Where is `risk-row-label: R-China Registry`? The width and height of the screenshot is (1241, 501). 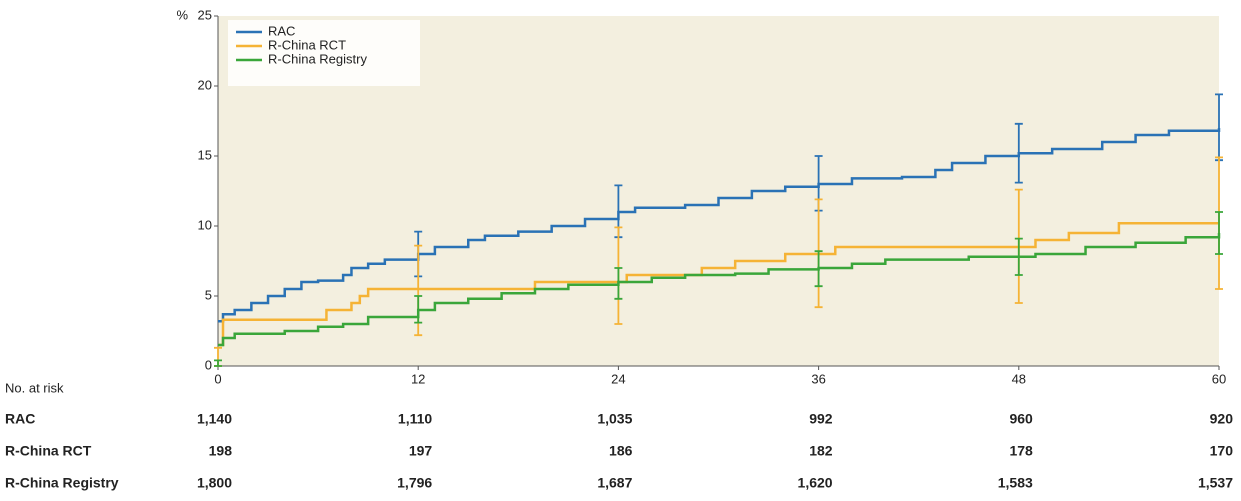 risk-row-label: R-China Registry is located at coordinates (62, 483).